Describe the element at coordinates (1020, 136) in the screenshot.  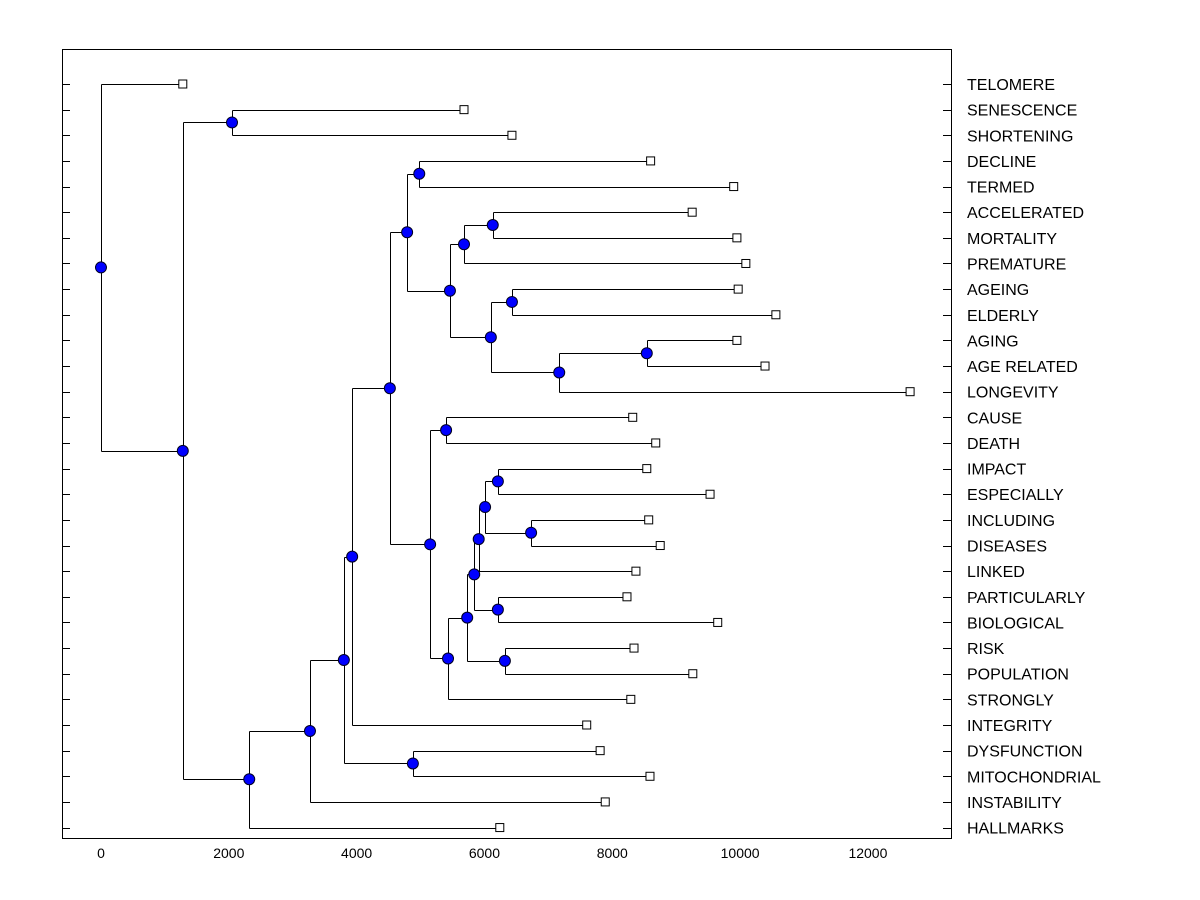
I see `leaf-label: SHORTENING` at that location.